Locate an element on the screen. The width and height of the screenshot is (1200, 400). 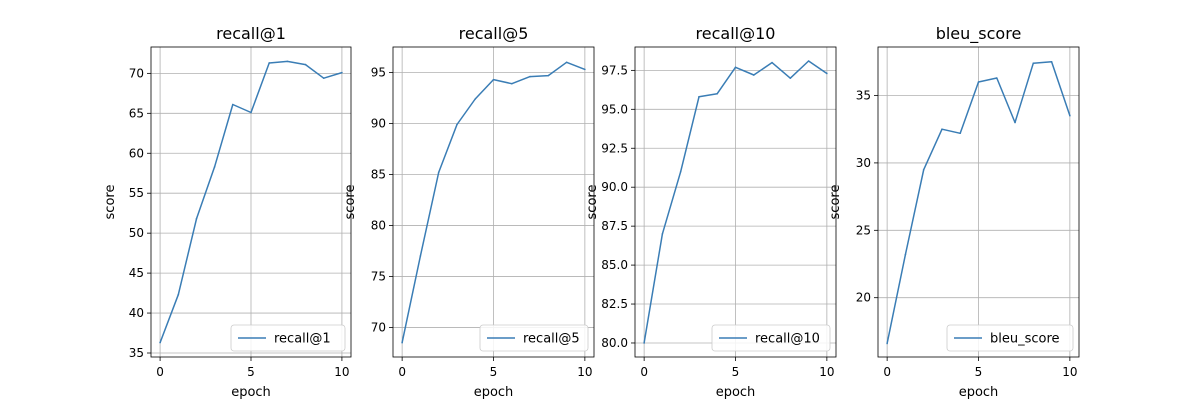
y-tick-label: 97.5 is located at coordinates (614, 70).